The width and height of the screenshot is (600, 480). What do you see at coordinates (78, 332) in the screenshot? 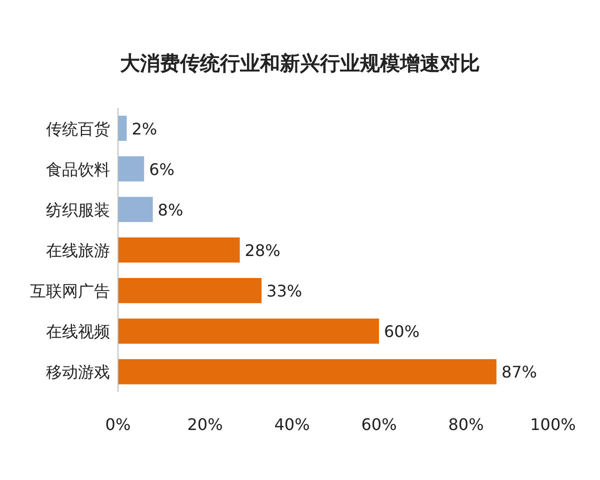
I see `y-tick-label: 在线视频` at bounding box center [78, 332].